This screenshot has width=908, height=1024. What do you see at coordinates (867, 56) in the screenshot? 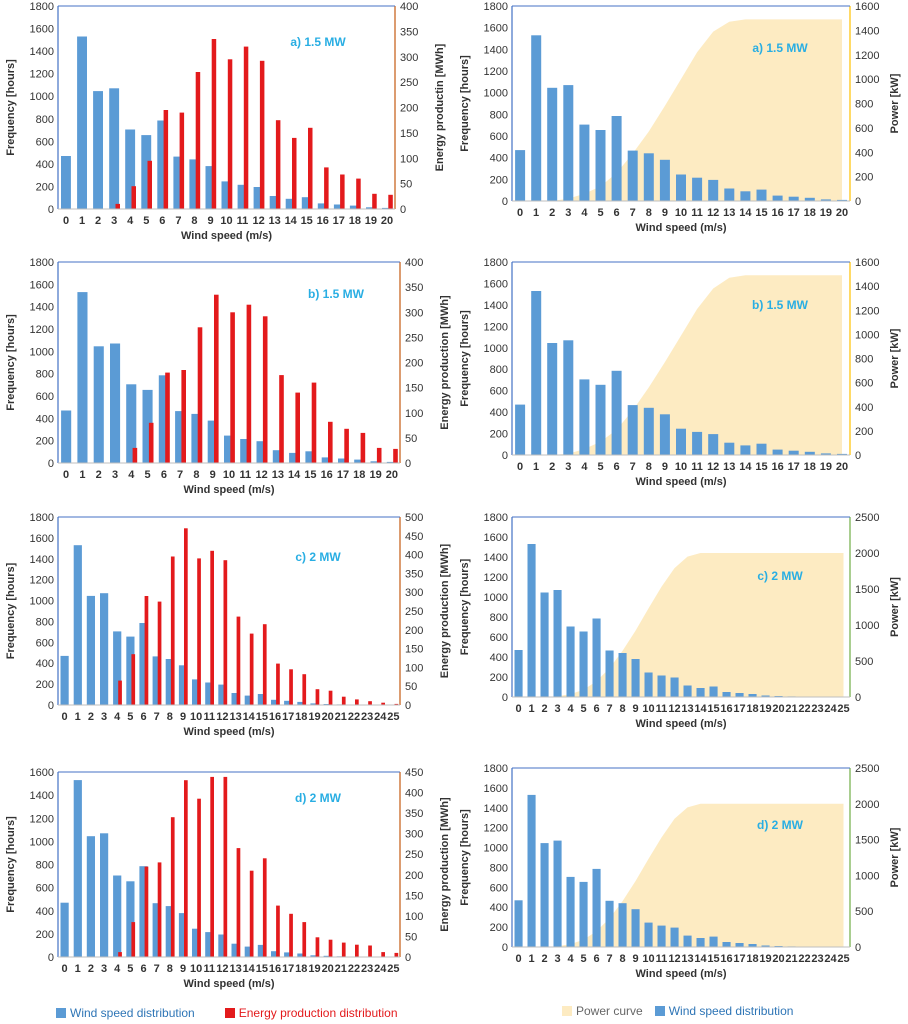
I see `chart-2-y2tick-1200: 1200` at bounding box center [867, 56].